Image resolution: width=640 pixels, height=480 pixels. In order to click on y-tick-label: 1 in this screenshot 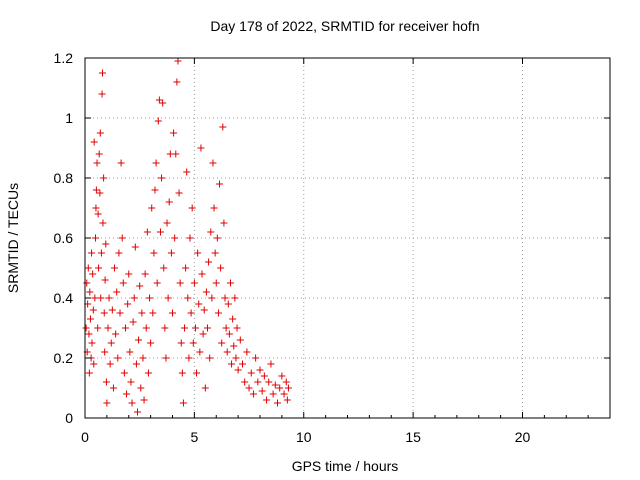, I will do `click(69, 118)`.